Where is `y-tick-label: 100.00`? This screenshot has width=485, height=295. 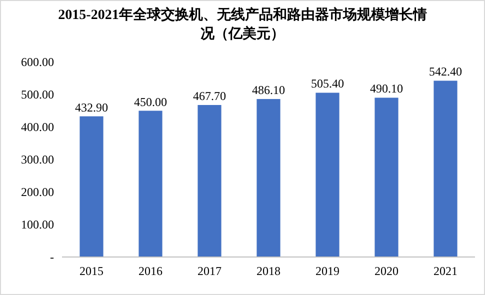
y-tick-label: 100.00 is located at coordinates (37, 225).